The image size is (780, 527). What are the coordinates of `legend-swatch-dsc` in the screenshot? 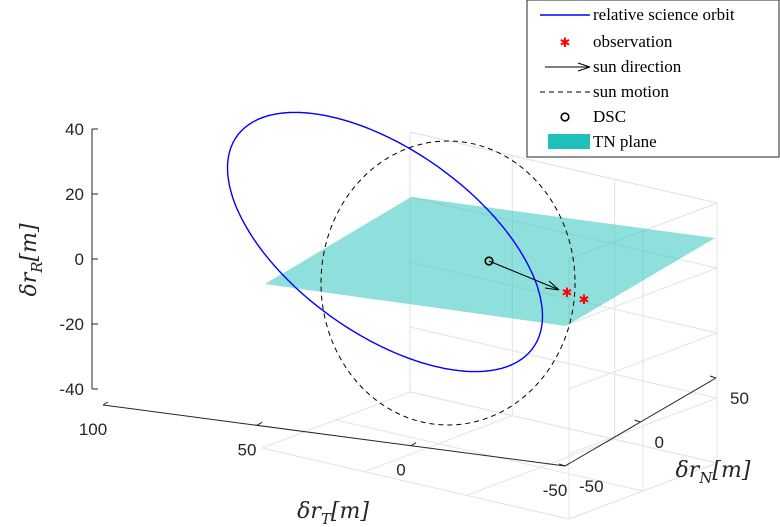 It's located at (565, 117).